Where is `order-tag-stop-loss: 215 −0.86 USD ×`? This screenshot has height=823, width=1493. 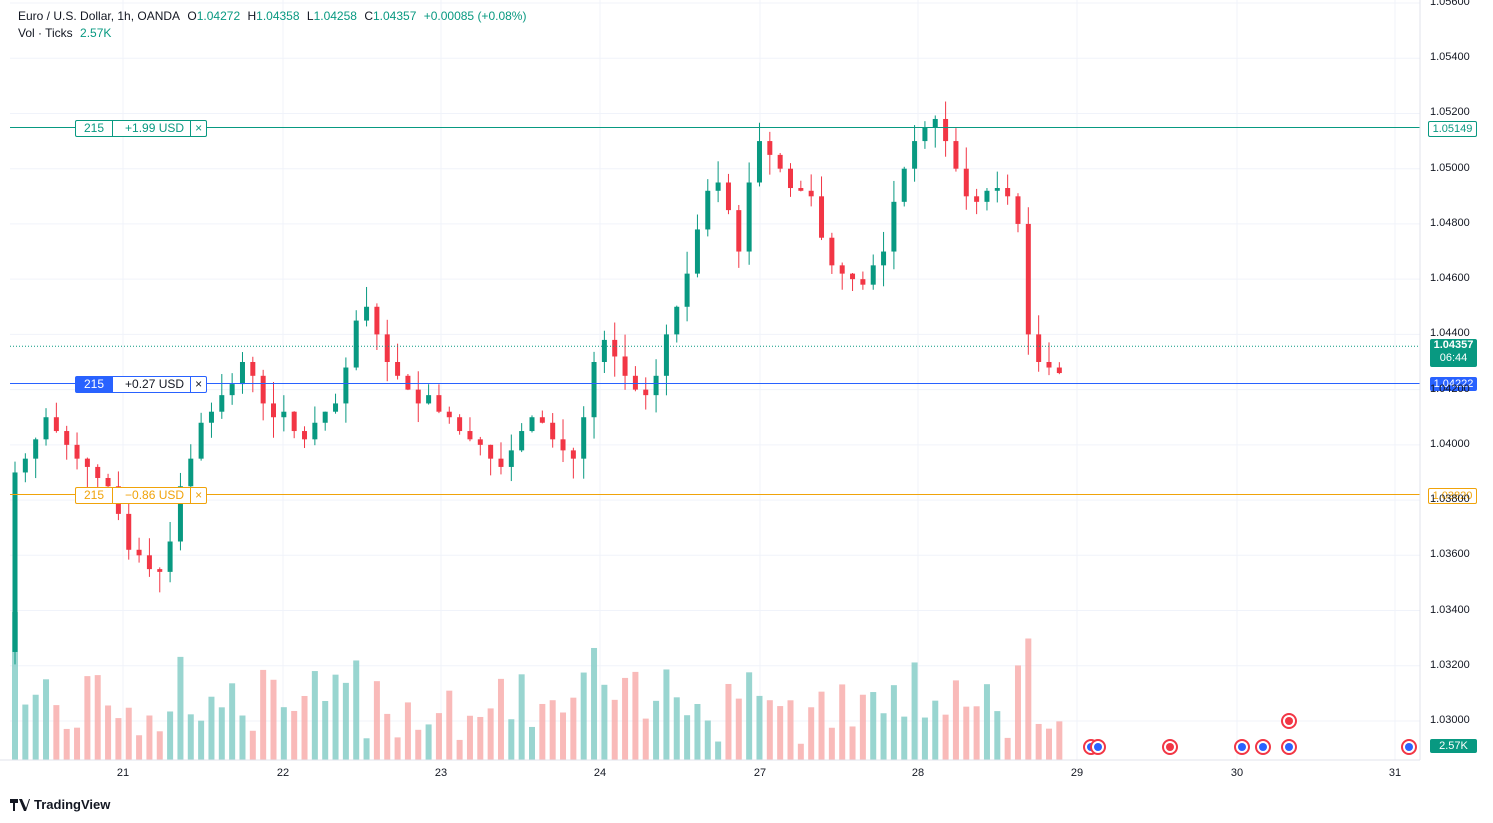 order-tag-stop-loss: 215 −0.86 USD × is located at coordinates (141, 495).